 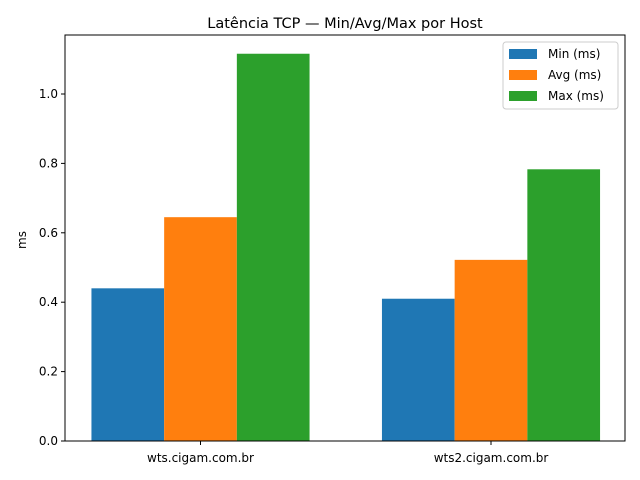 I want to click on y-tick-label: 0.6, so click(x=48, y=233).